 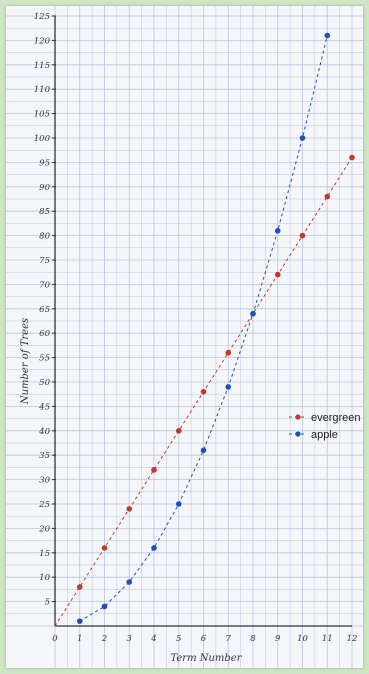 What do you see at coordinates (44, 383) in the screenshot?
I see `y-tick-label: 50` at bounding box center [44, 383].